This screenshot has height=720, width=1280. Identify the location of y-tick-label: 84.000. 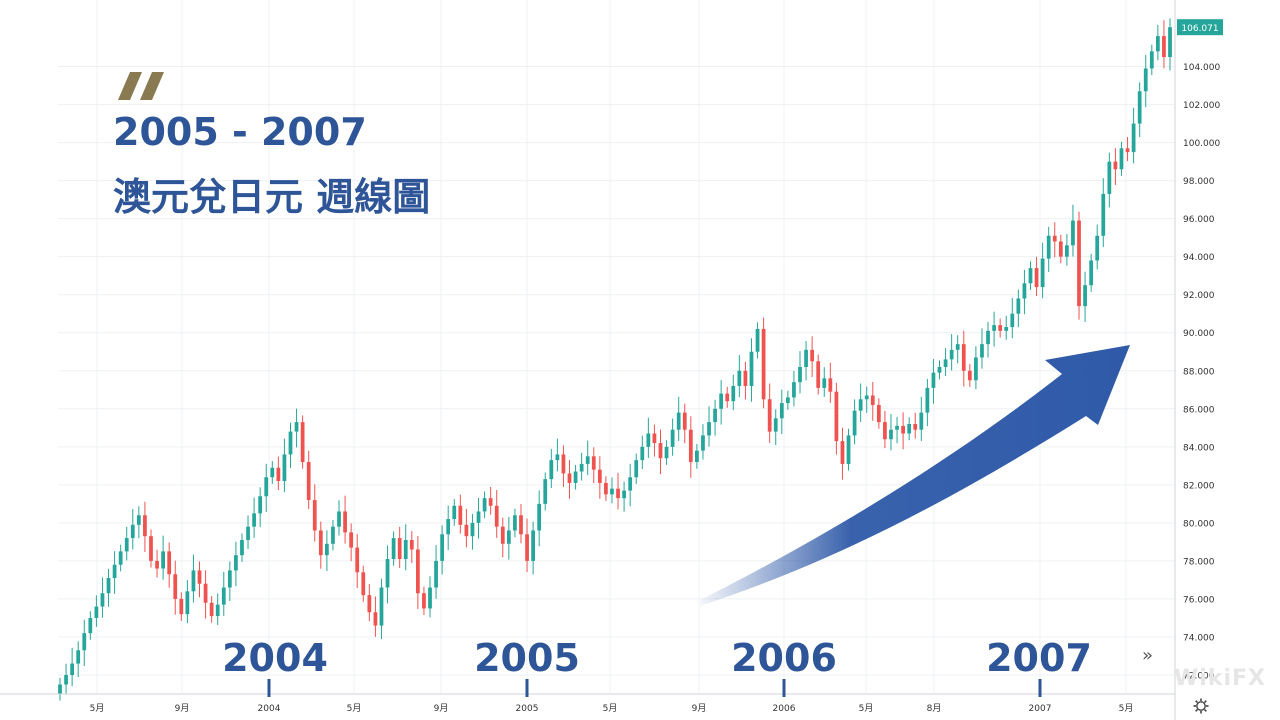
(1199, 448).